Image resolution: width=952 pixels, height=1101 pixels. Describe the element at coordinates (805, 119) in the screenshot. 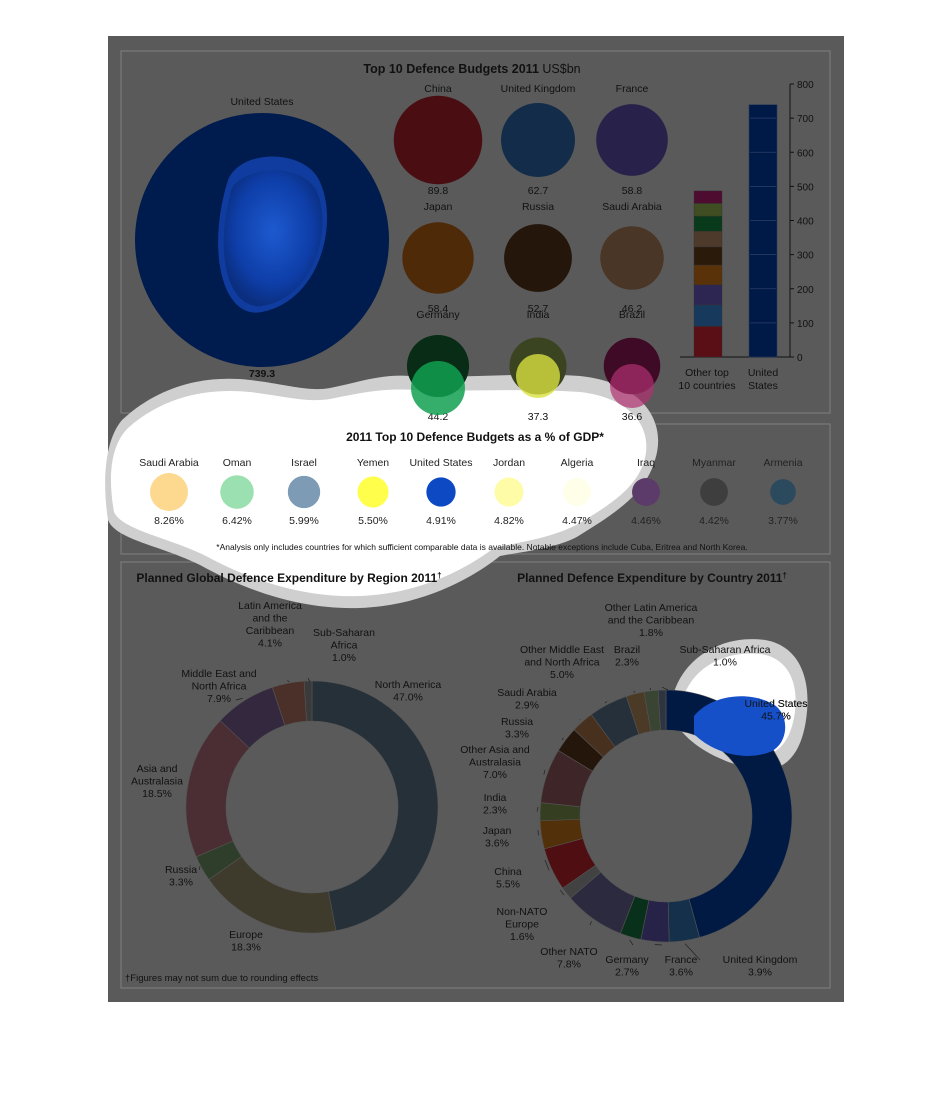

I see `bar-axis-tick-label: 700` at that location.